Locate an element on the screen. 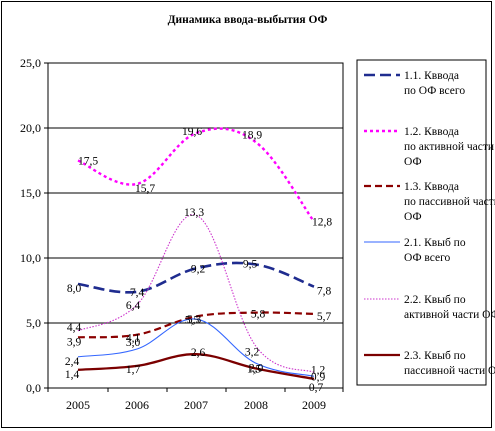 The height and width of the screenshot is (431, 495). data-label: 6,4 is located at coordinates (133, 306).